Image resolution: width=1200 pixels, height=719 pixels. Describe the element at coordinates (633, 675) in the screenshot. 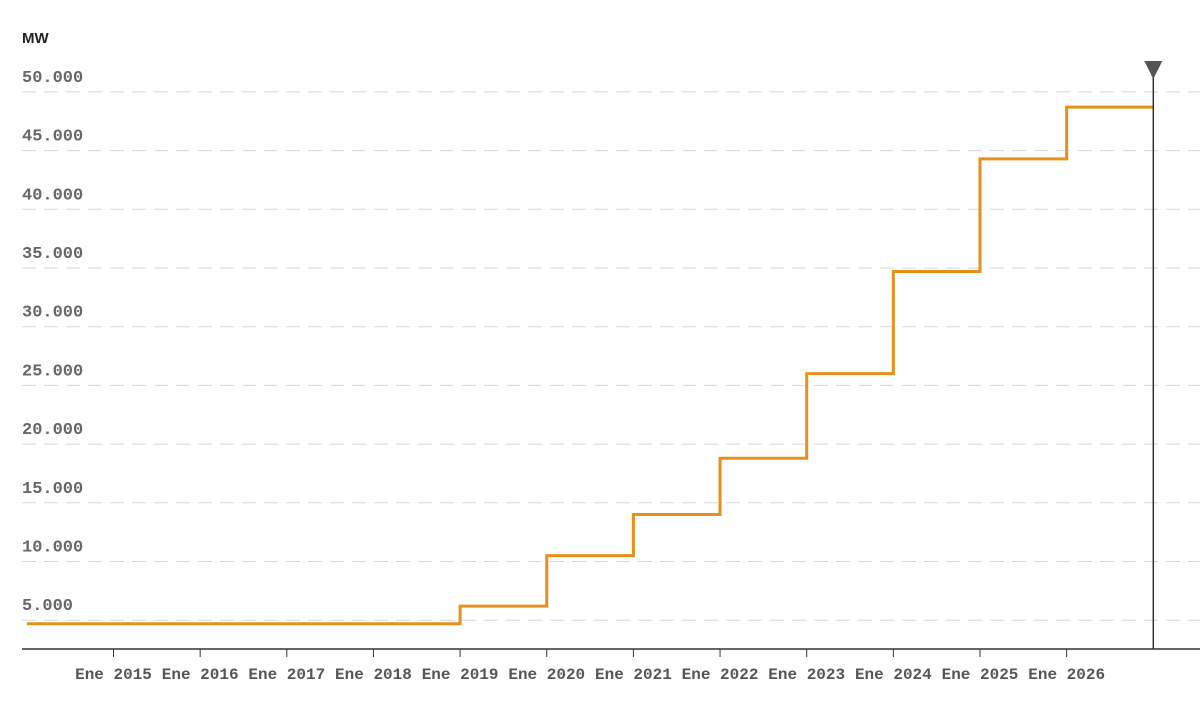

I see `x-tick-label: Ene 2021` at that location.